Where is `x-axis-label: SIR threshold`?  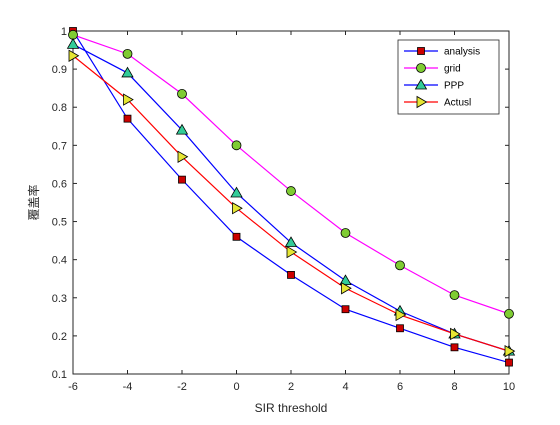
x-axis-label: SIR threshold is located at coordinates (291, 408).